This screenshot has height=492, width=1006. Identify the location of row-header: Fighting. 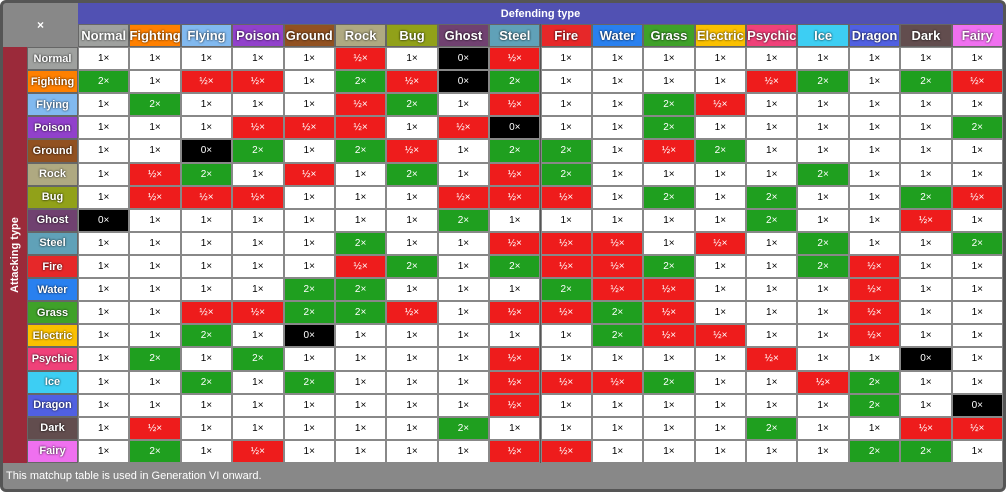
(52, 82).